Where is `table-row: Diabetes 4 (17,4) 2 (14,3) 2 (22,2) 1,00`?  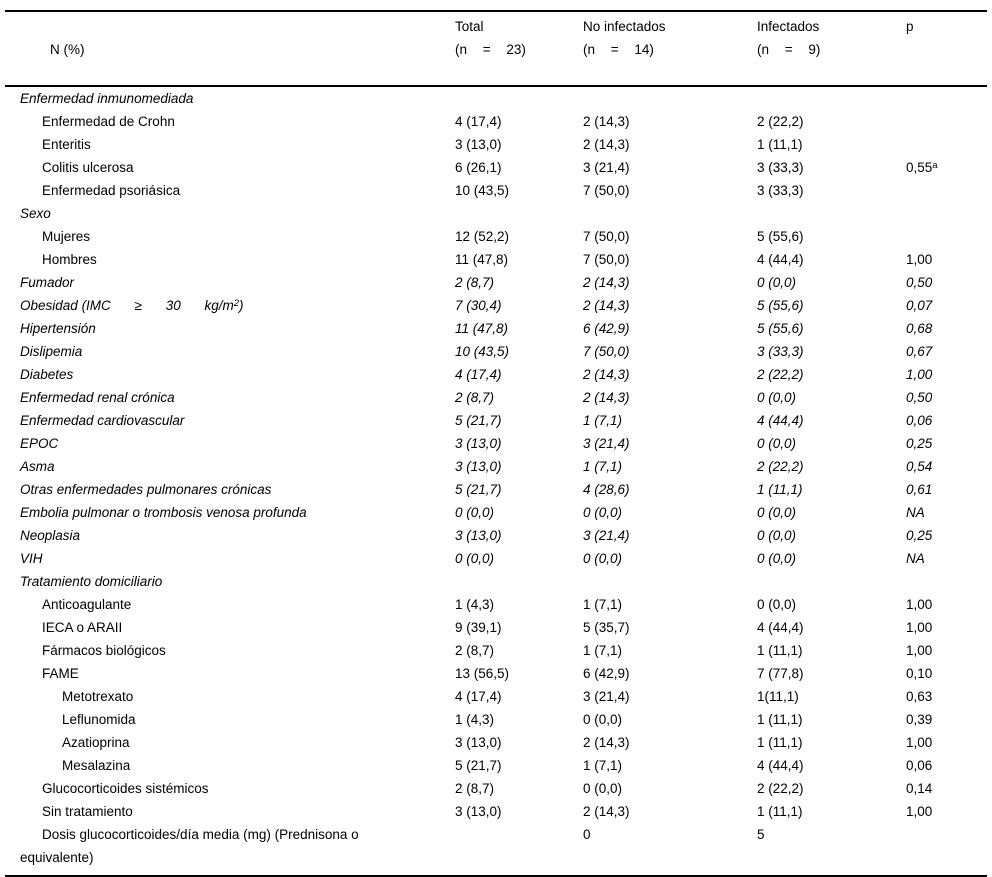 table-row: Diabetes 4 (17,4) 2 (14,3) 2 (22,2) 1,00 is located at coordinates (496, 374).